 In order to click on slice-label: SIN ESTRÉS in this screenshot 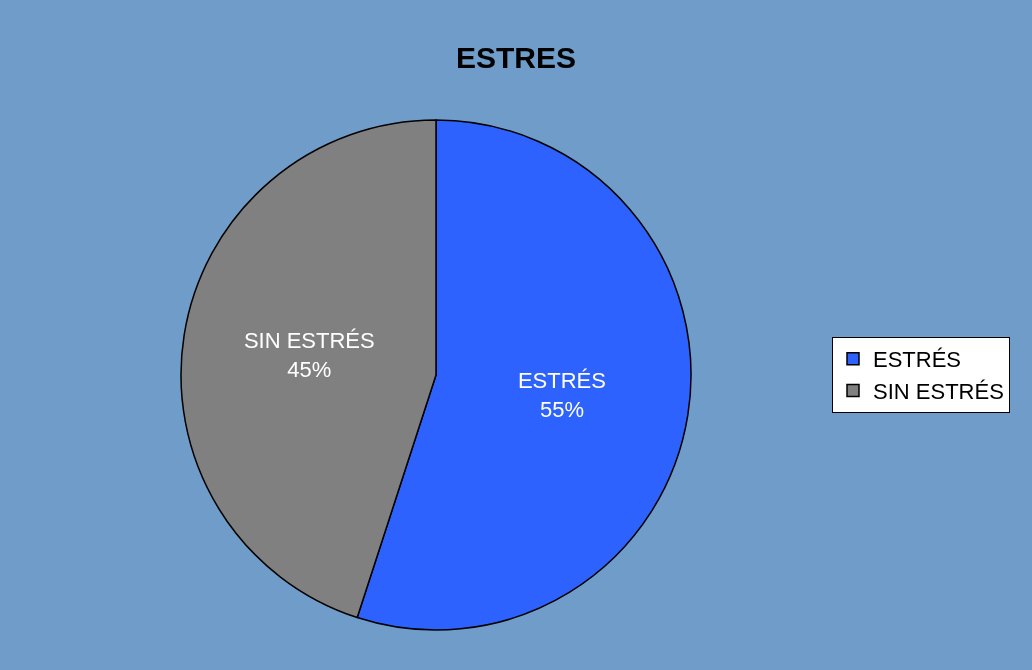, I will do `click(309, 341)`.